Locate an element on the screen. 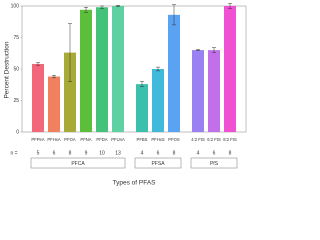 This screenshot has height=240, width=320. group-label: PFCA is located at coordinates (78, 164).